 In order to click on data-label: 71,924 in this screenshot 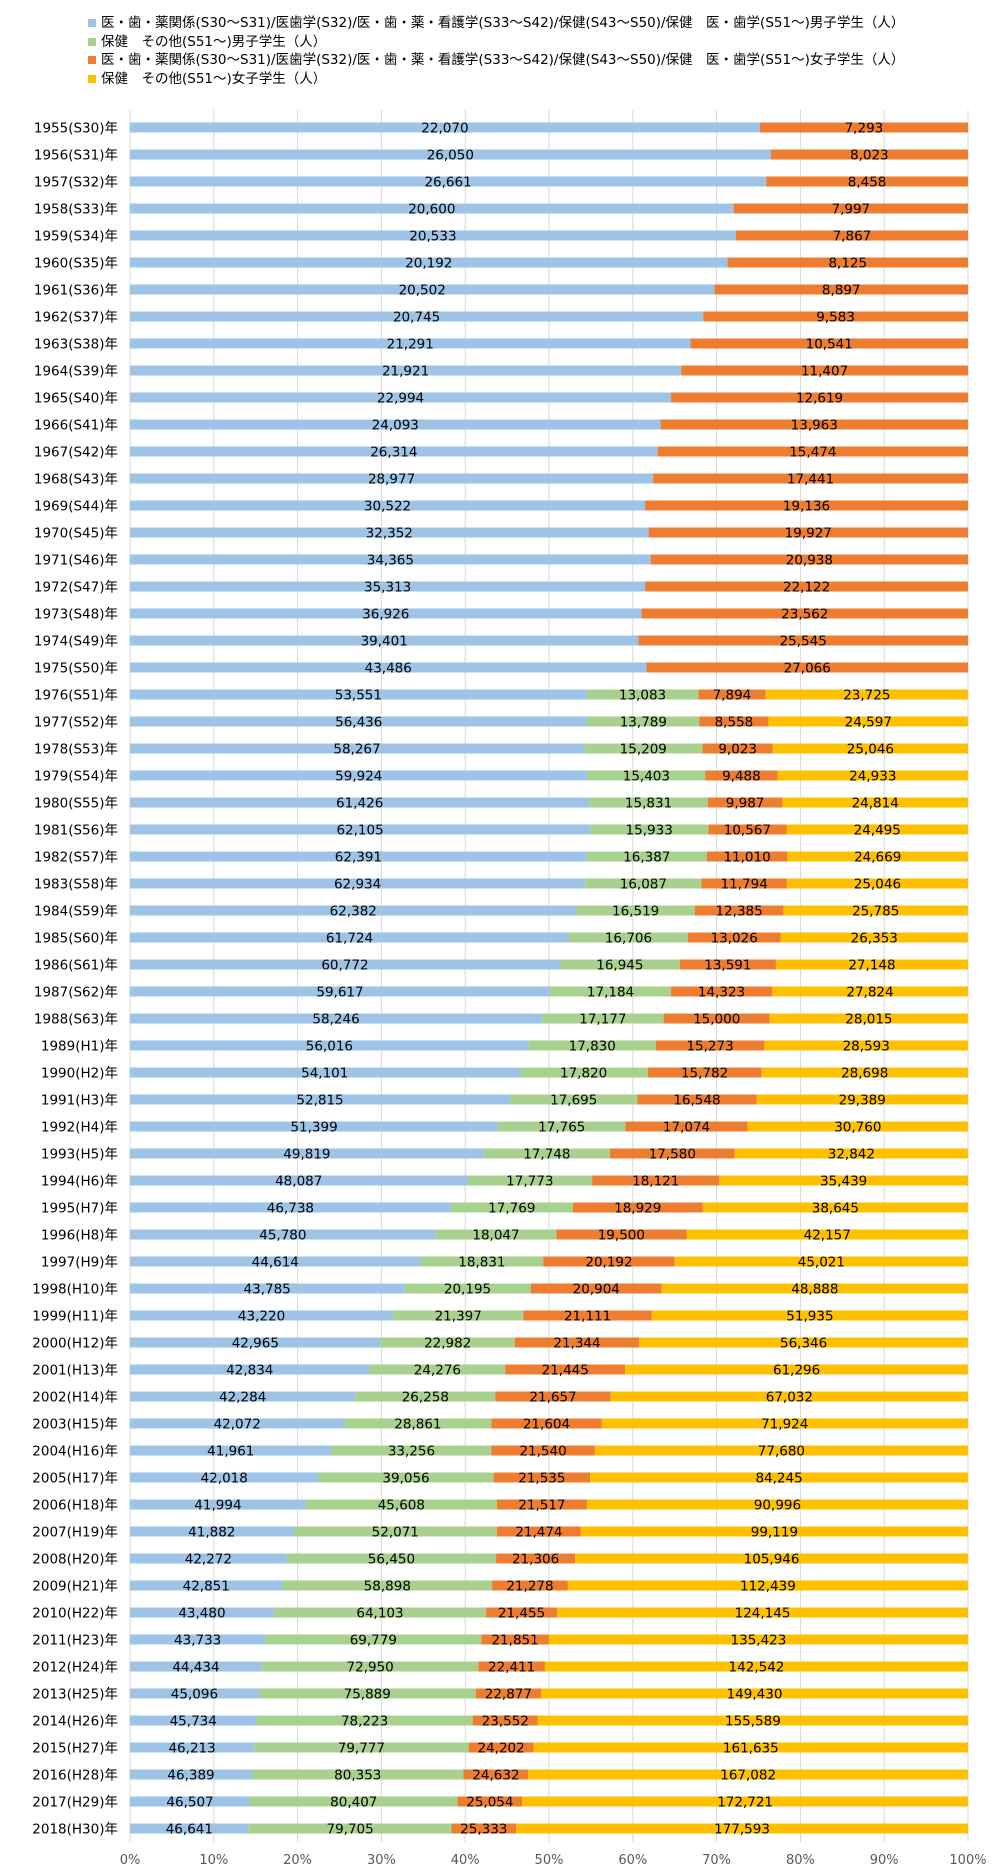, I will do `click(784, 1425)`.